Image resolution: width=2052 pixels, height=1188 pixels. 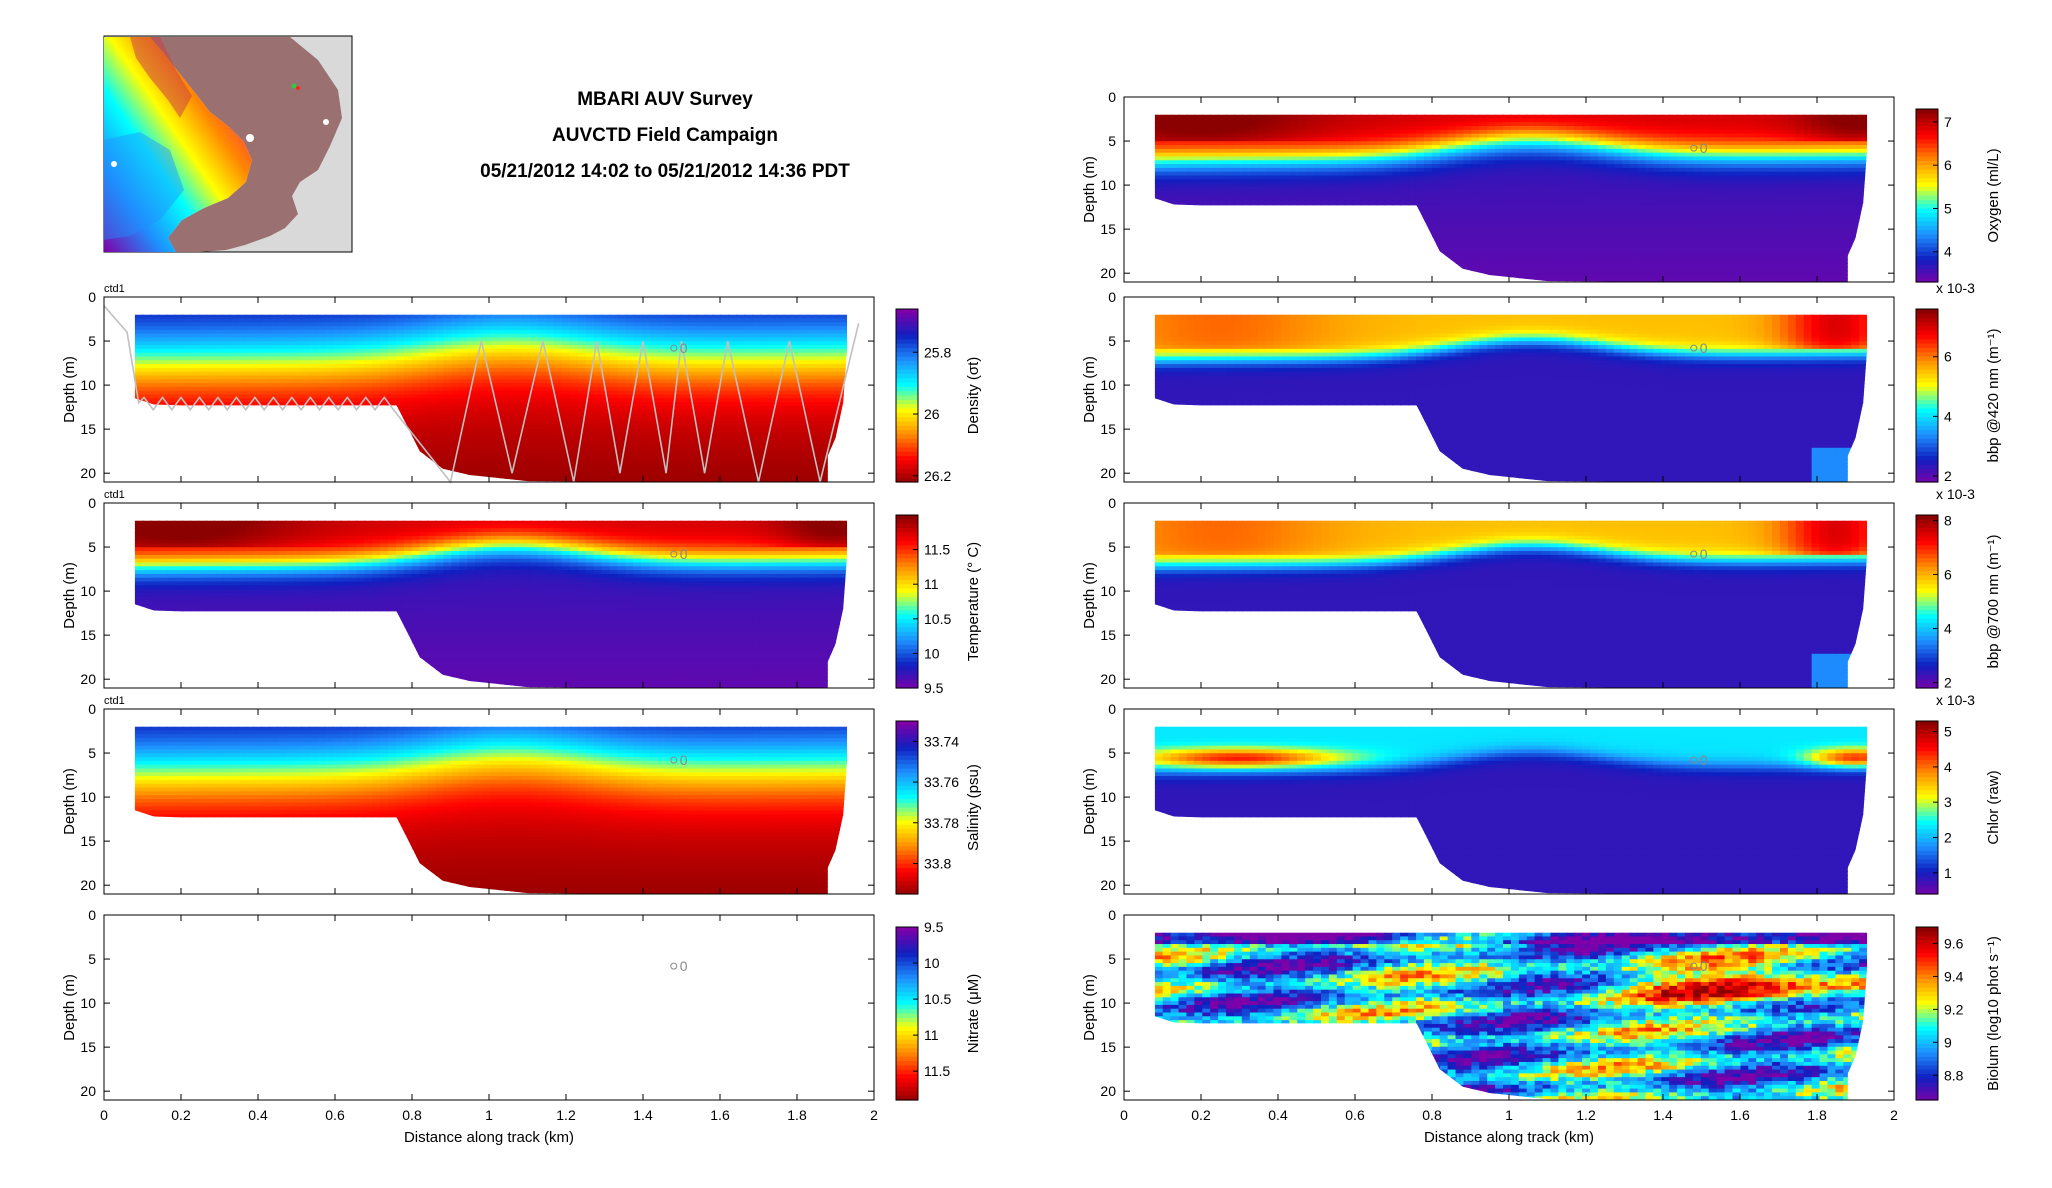 I want to click on colorbar-tick-label: 33.76, so click(x=941, y=782).